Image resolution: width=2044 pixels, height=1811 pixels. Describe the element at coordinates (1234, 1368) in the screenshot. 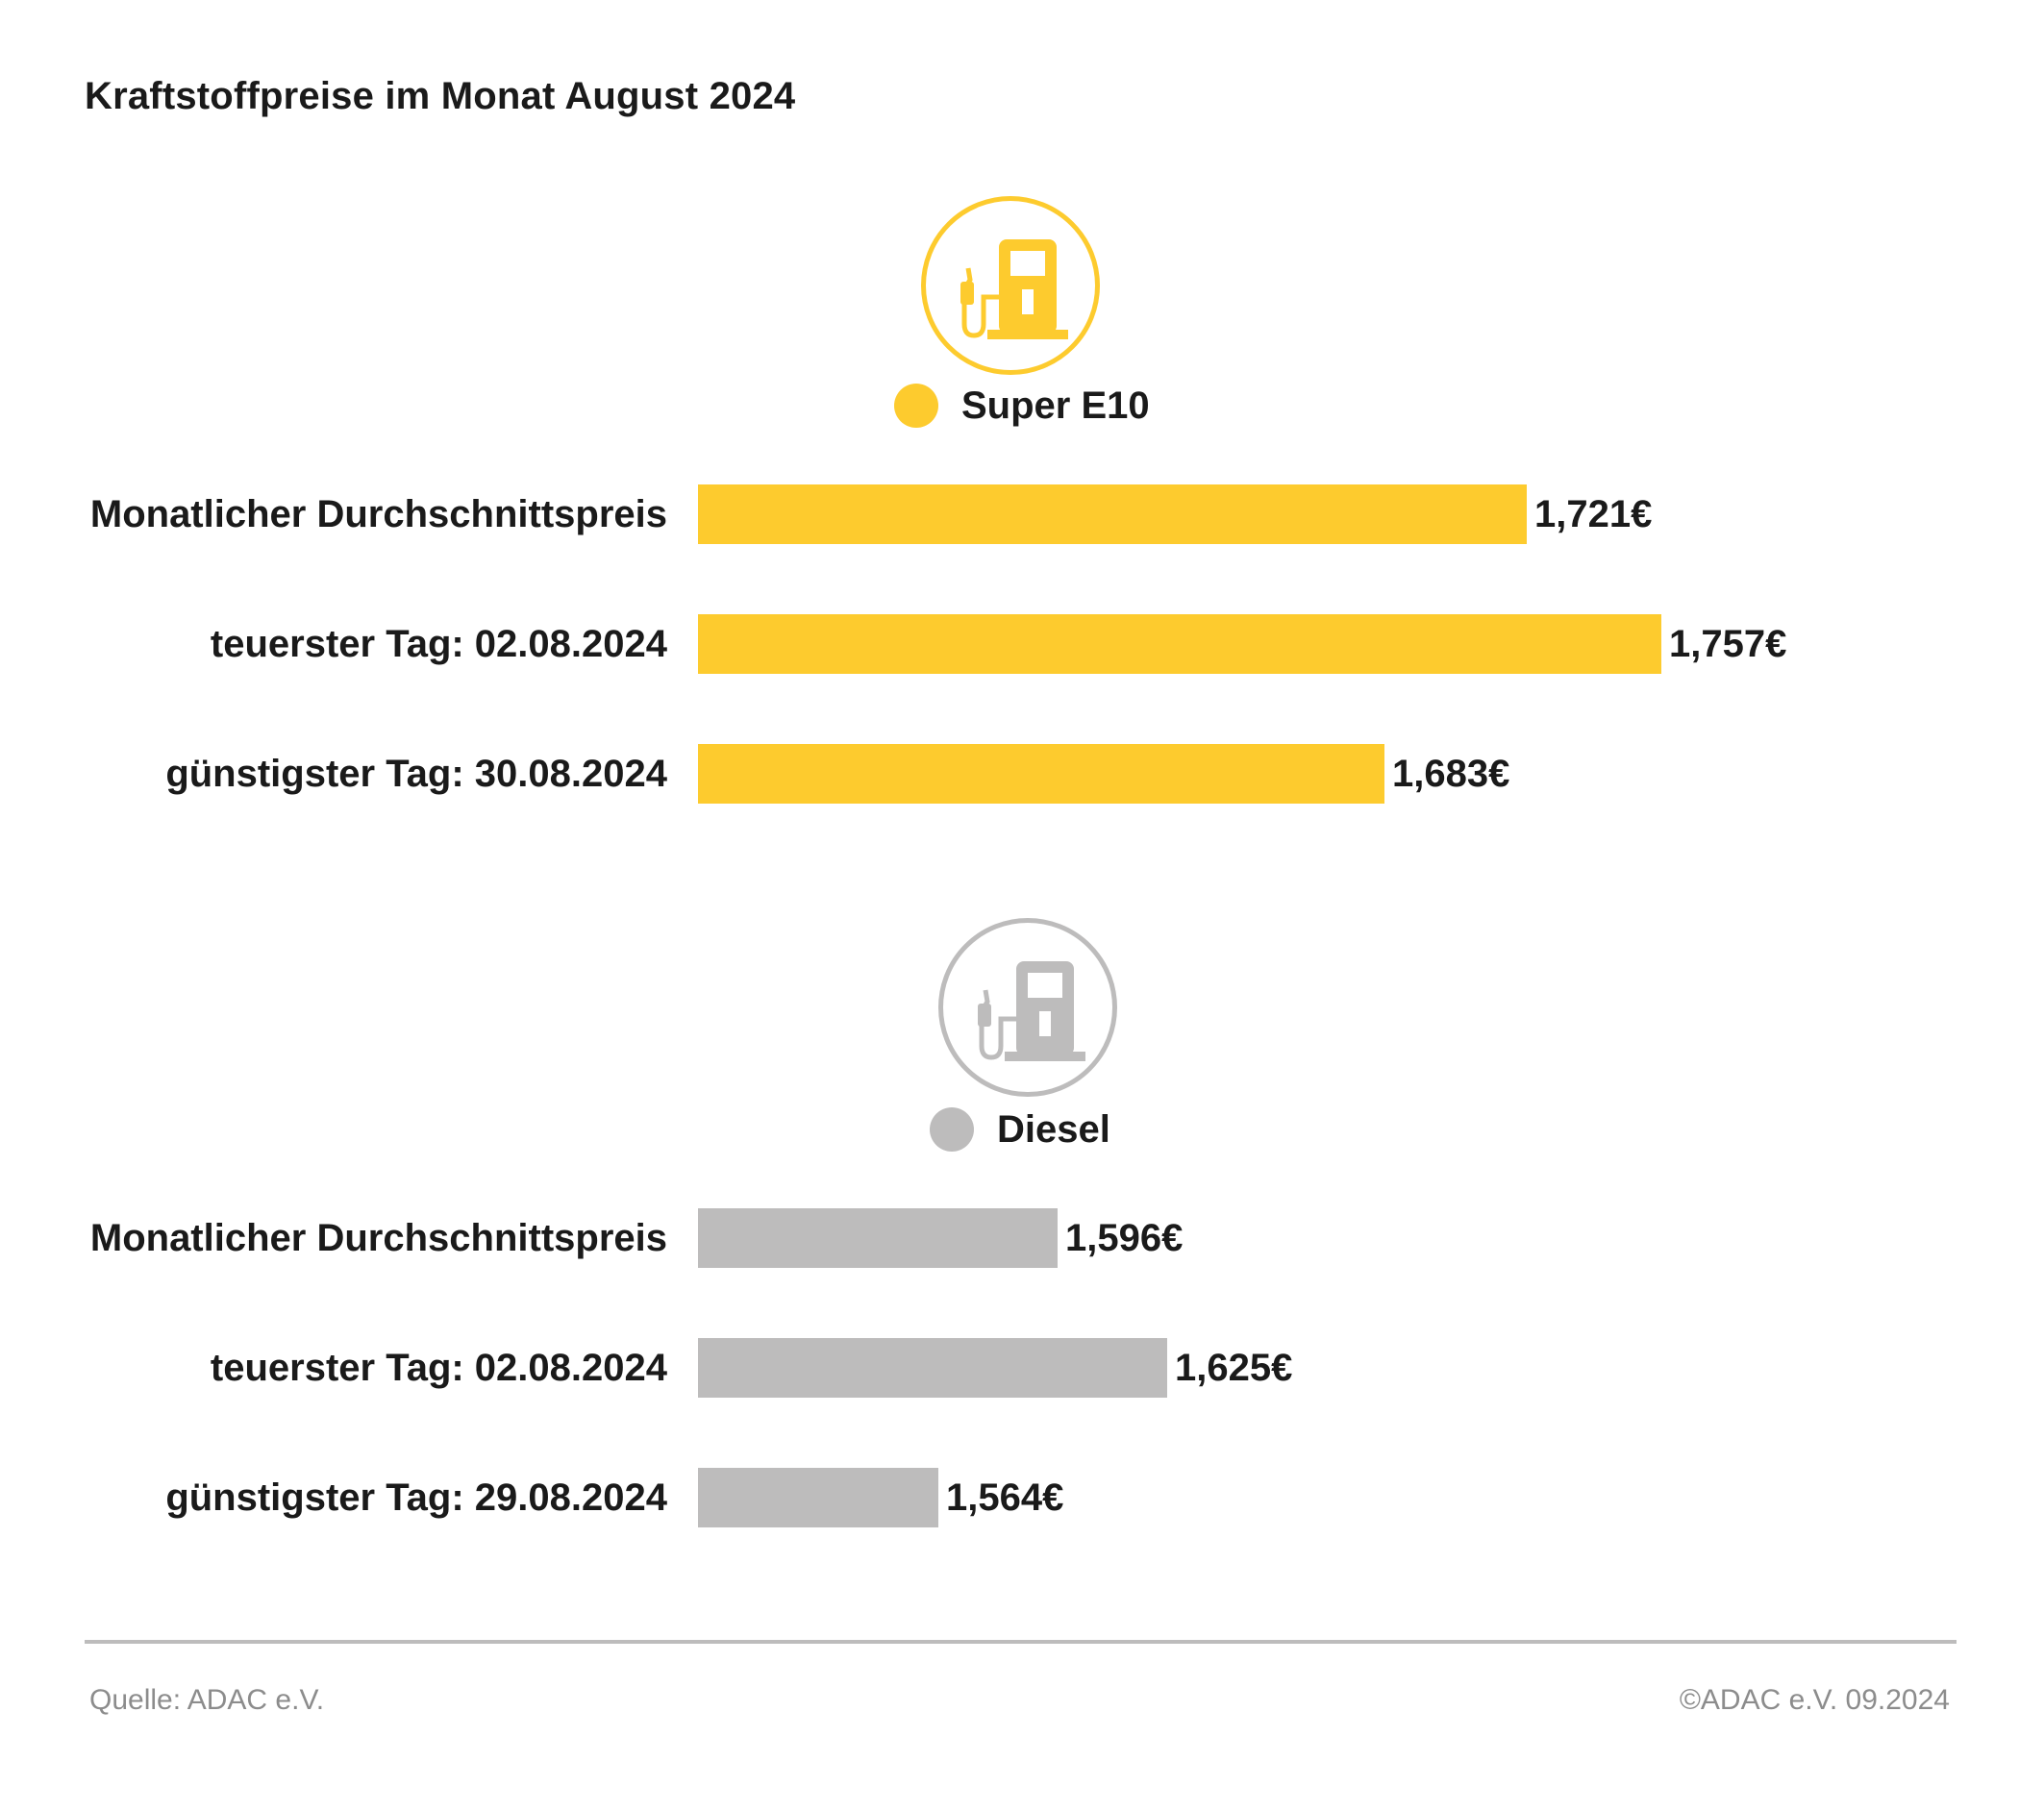

I see `bar-value-label: 1,625€` at that location.